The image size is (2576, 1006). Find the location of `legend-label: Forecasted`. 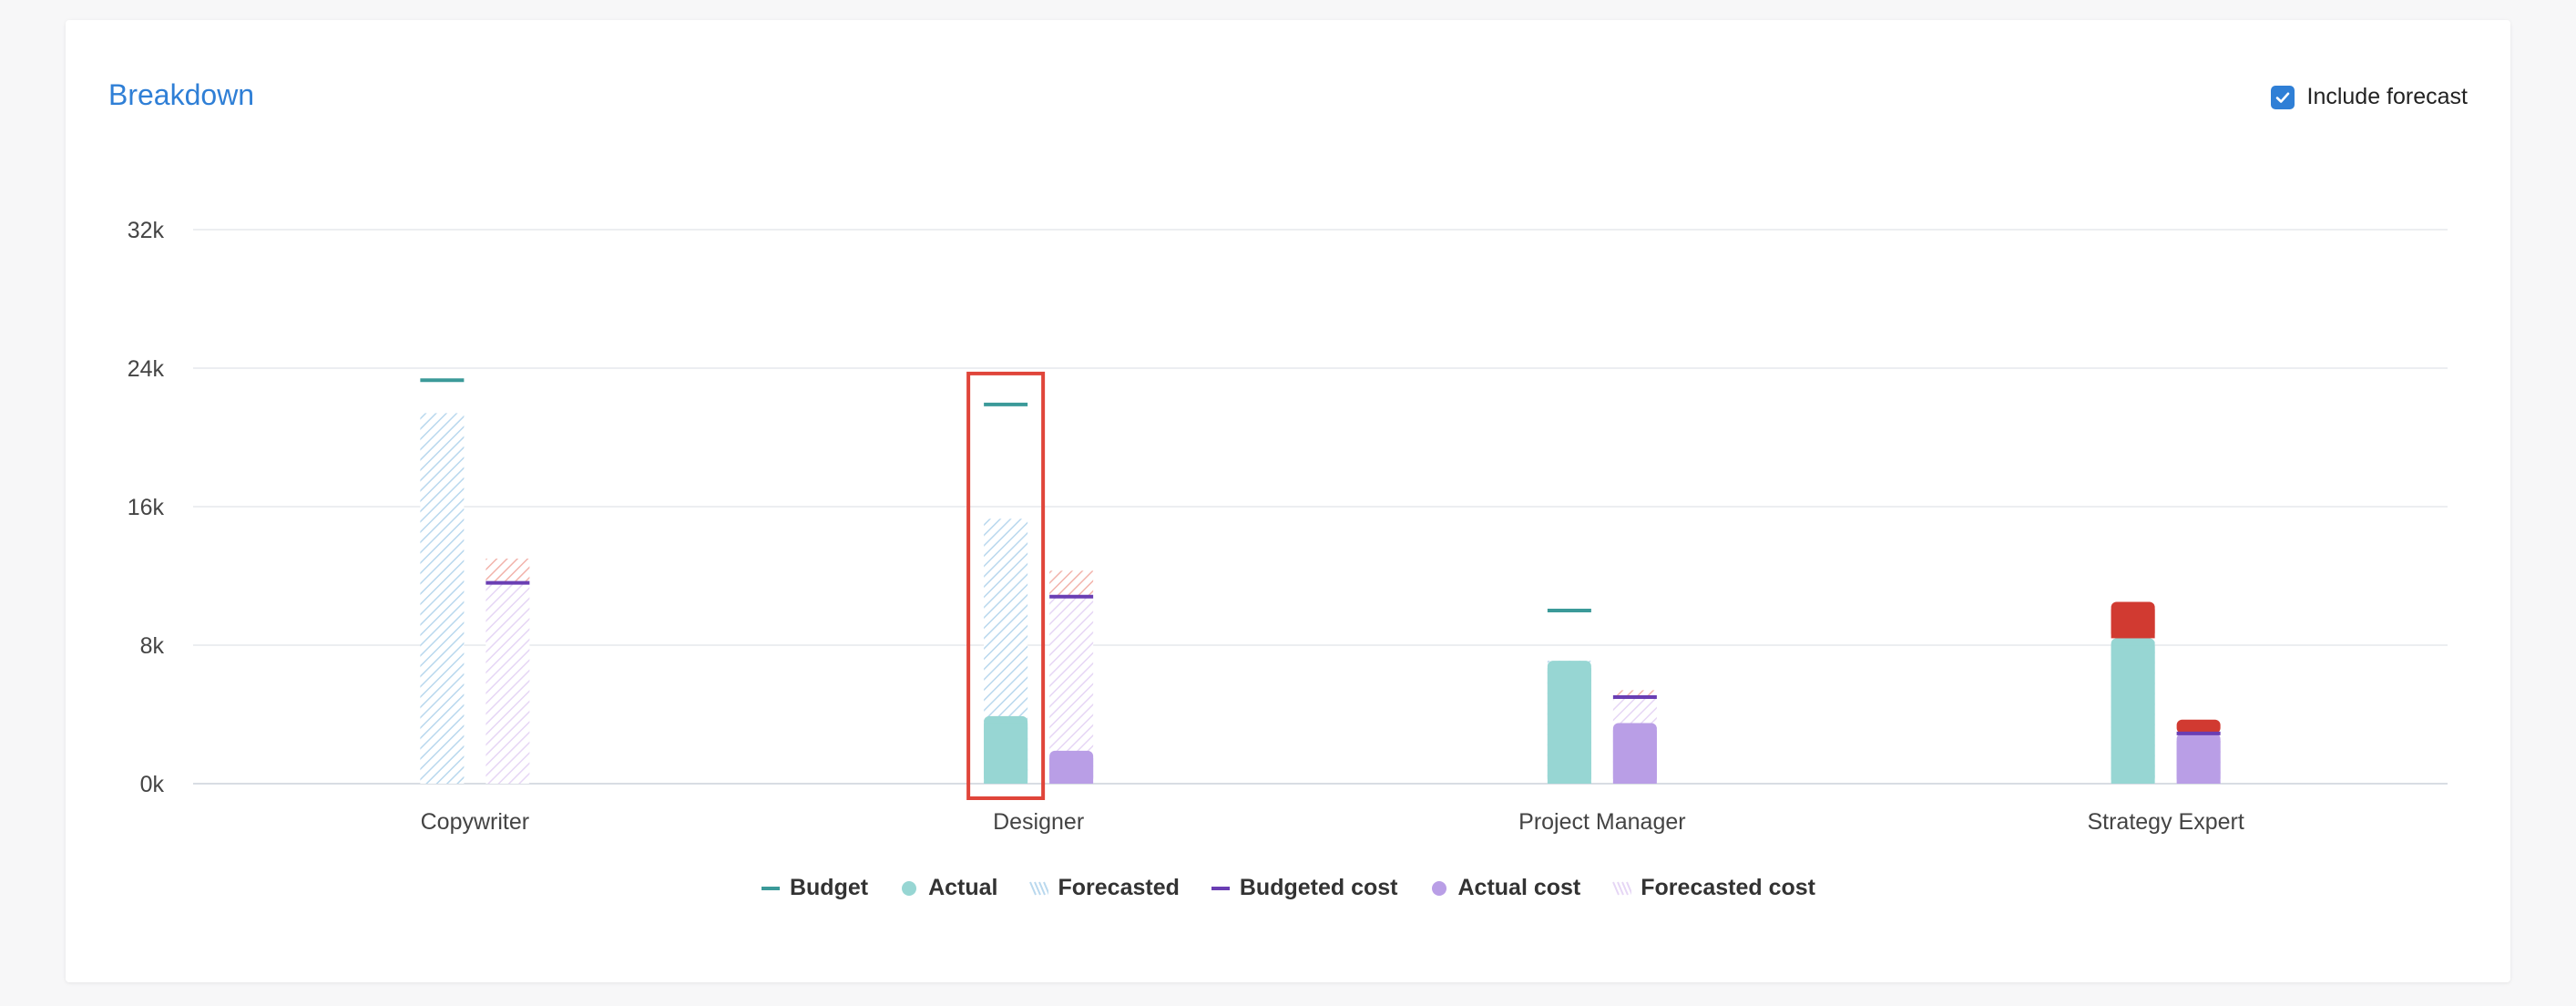

legend-label: Forecasted is located at coordinates (1119, 888).